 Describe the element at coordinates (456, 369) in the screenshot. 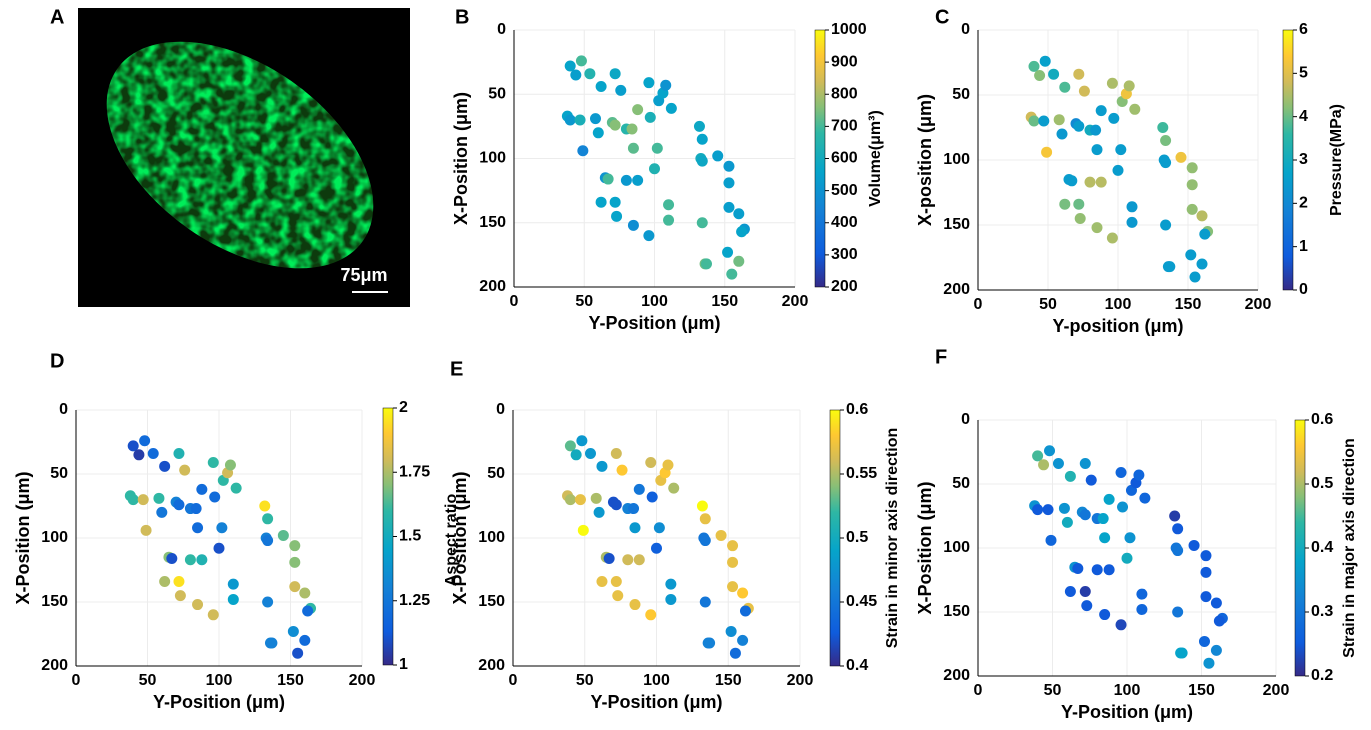

I see `panel-label: E` at that location.